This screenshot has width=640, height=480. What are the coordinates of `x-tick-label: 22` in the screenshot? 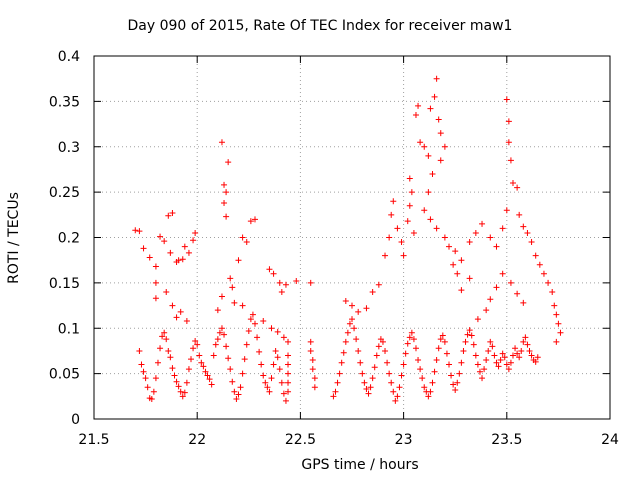 It's located at (197, 440).